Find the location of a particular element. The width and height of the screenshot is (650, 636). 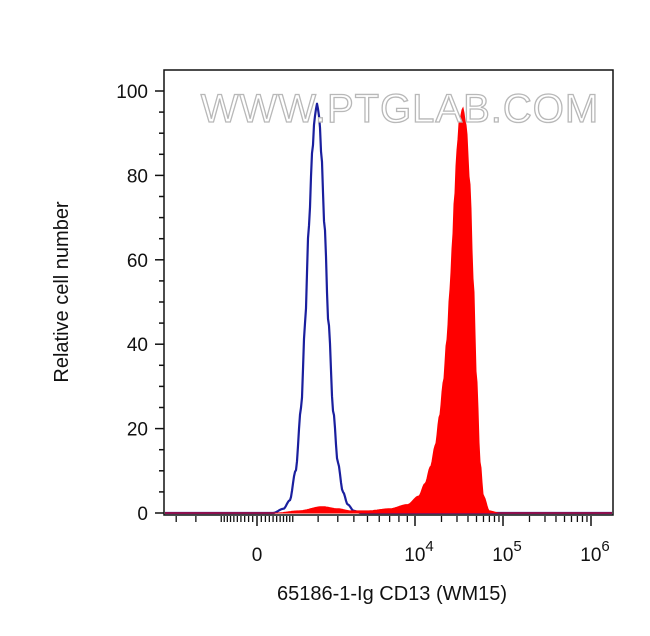

x-tick-label: 10⁵ is located at coordinates (506, 552).